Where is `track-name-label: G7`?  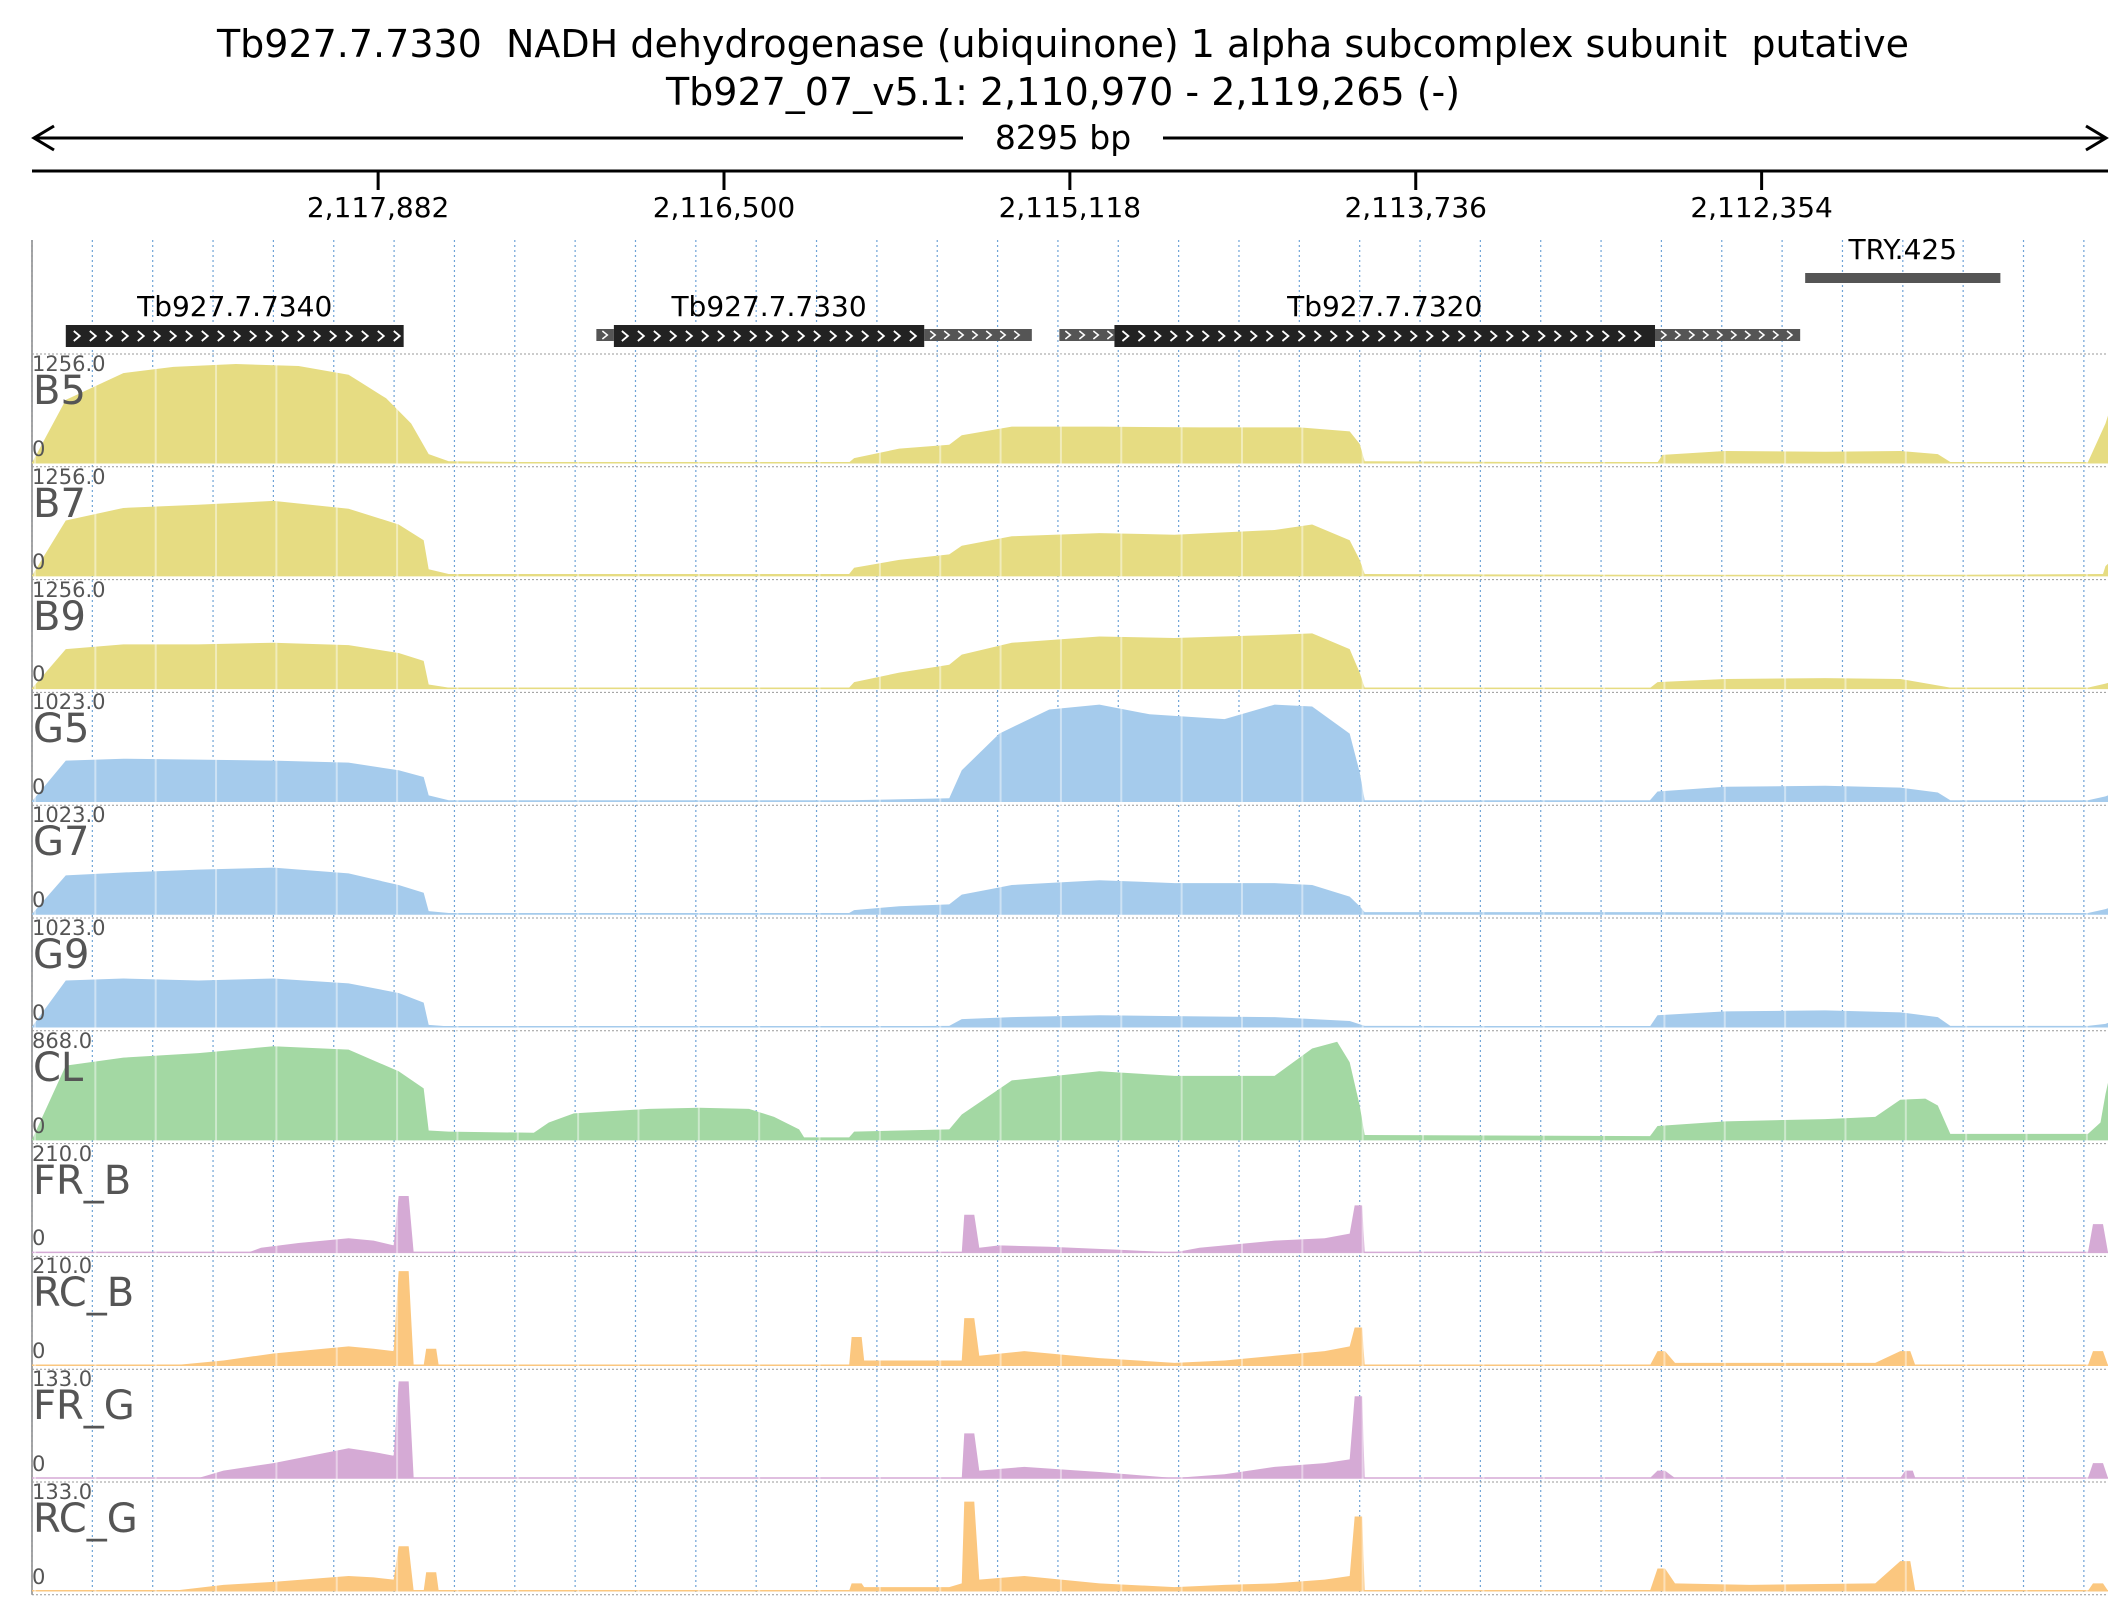 track-name-label: G7 is located at coordinates (61, 842).